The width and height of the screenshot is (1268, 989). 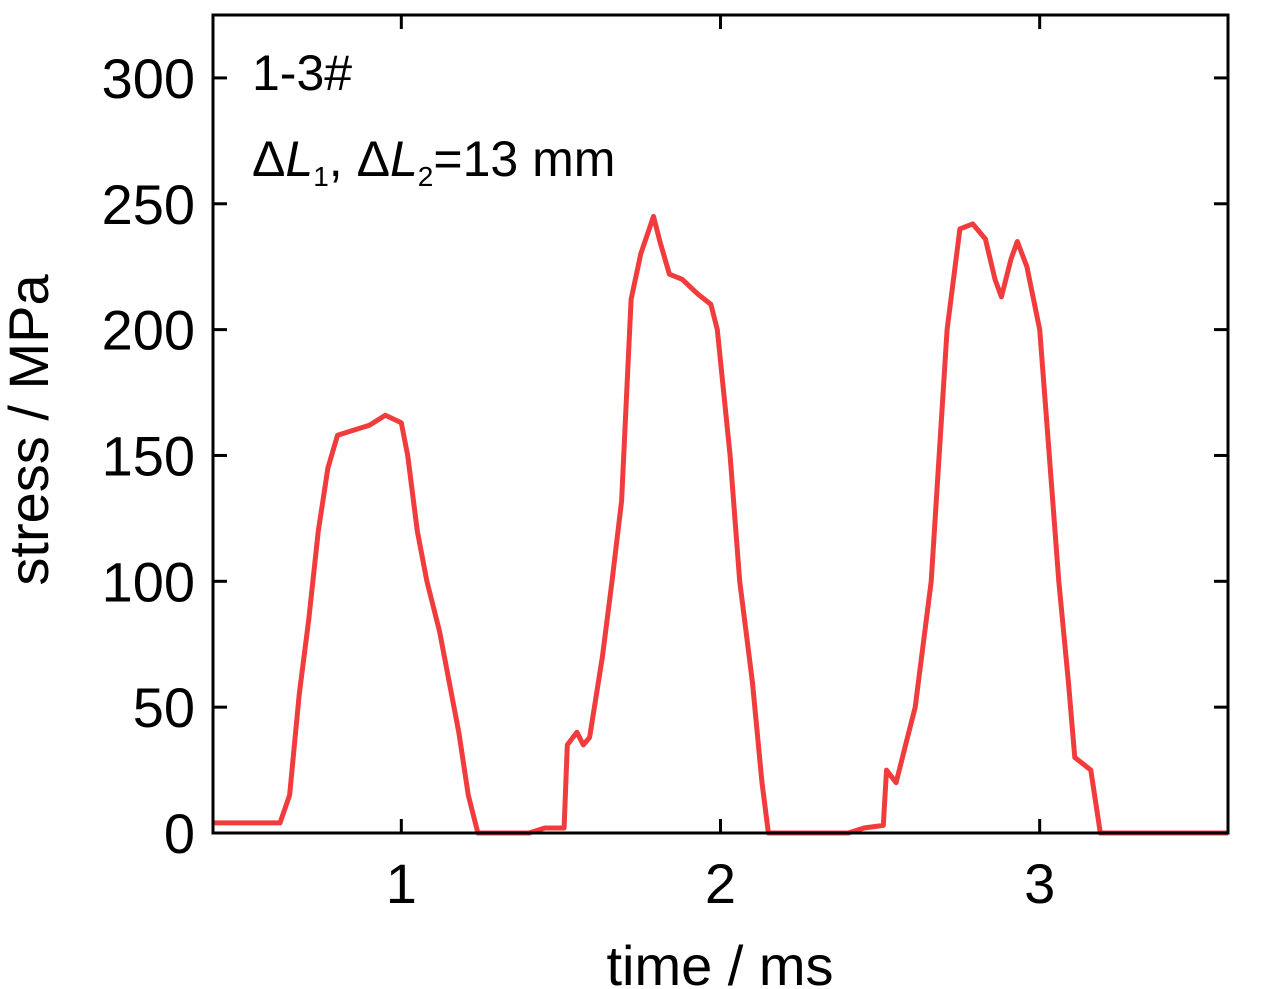 What do you see at coordinates (720, 883) in the screenshot?
I see `x-tick-label: 2` at bounding box center [720, 883].